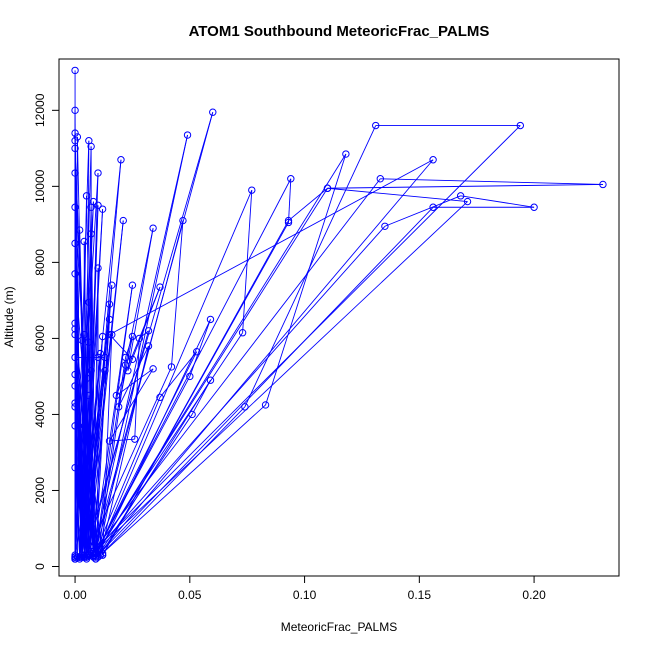 Image resolution: width=650 pixels, height=650 pixels. Describe the element at coordinates (305, 595) in the screenshot. I see `x-tick-label: 0.10` at that location.